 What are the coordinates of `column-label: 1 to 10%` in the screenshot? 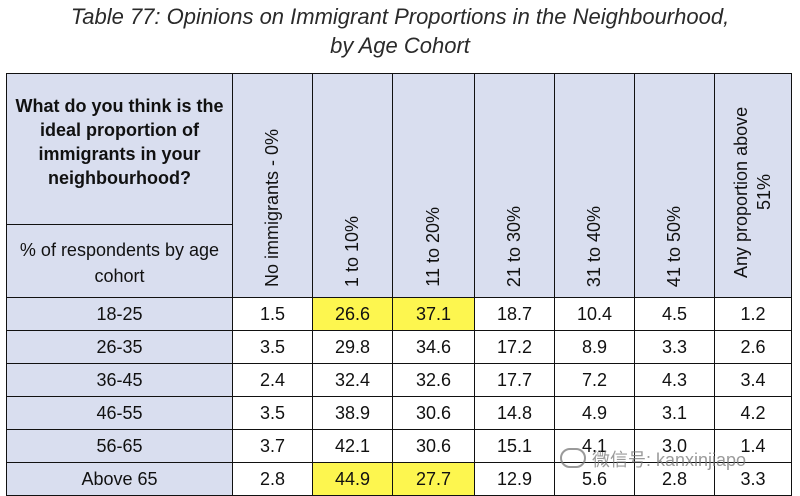 It's located at (352, 251).